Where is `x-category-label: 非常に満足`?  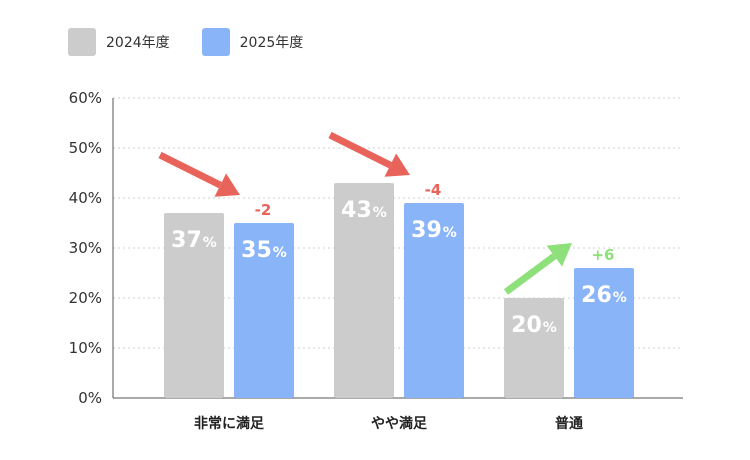
x-category-label: 非常に満足 is located at coordinates (229, 423).